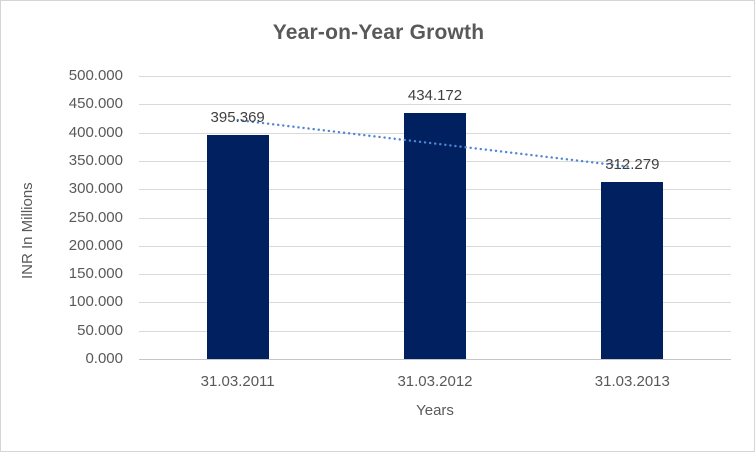 This screenshot has height=452, width=755. Describe the element at coordinates (100, 330) in the screenshot. I see `y-tick-label: 50.000` at that location.